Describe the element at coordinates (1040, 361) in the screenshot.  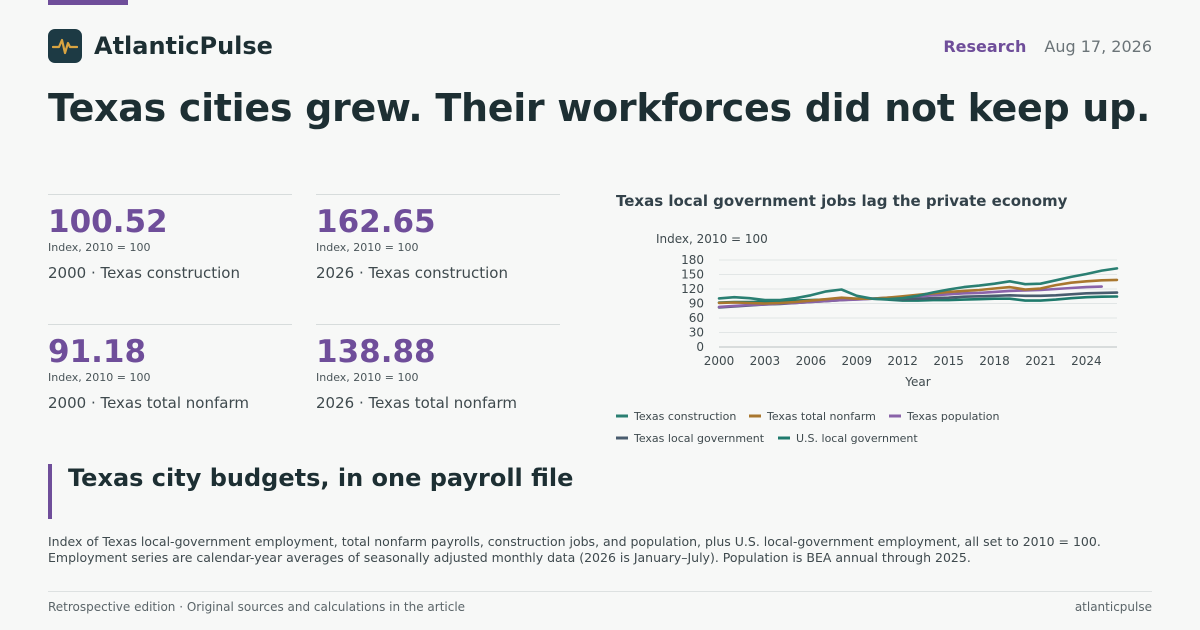
I see `x-tick-label: 2021` at that location.